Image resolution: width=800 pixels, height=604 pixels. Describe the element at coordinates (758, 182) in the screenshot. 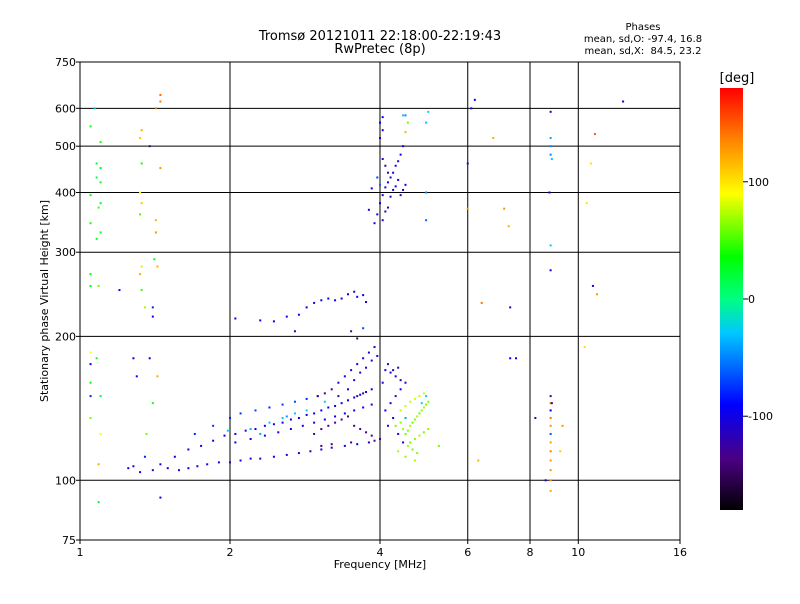

I see `colorbar-tick-label: 100` at that location.